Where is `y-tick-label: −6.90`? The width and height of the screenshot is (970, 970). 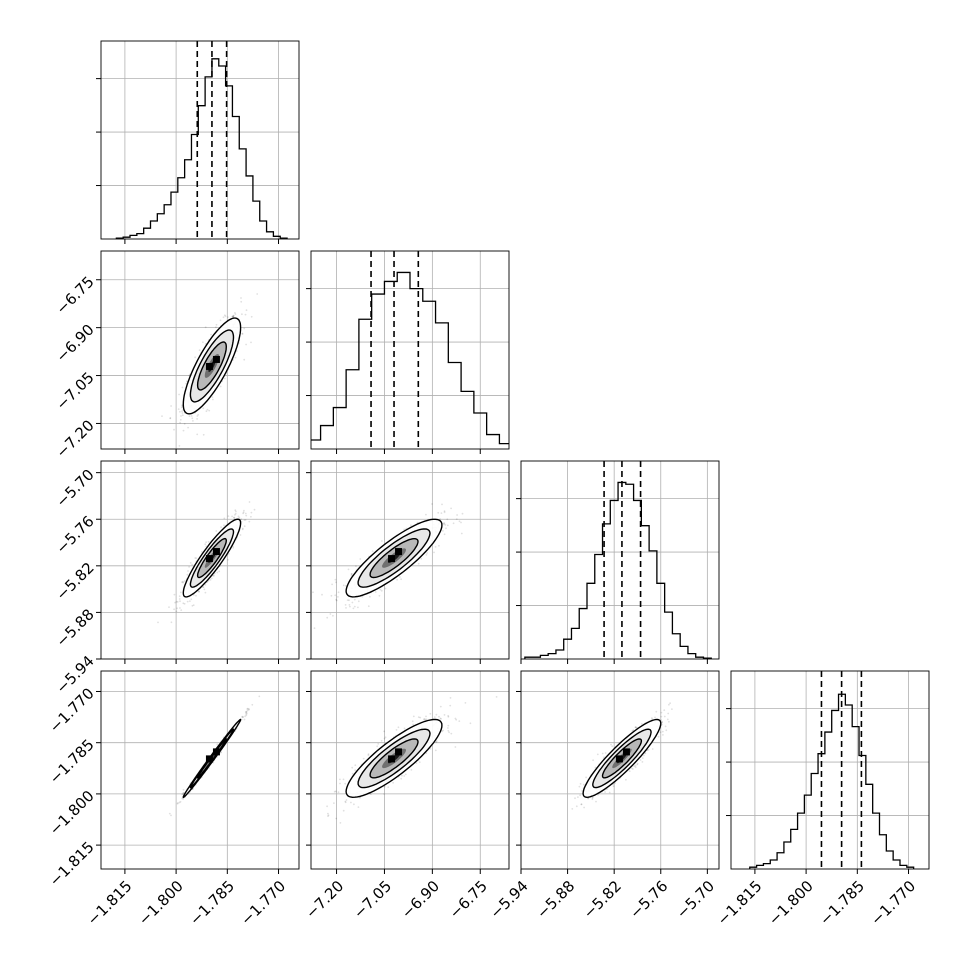 y-tick-label: −6.90 is located at coordinates (74, 343).